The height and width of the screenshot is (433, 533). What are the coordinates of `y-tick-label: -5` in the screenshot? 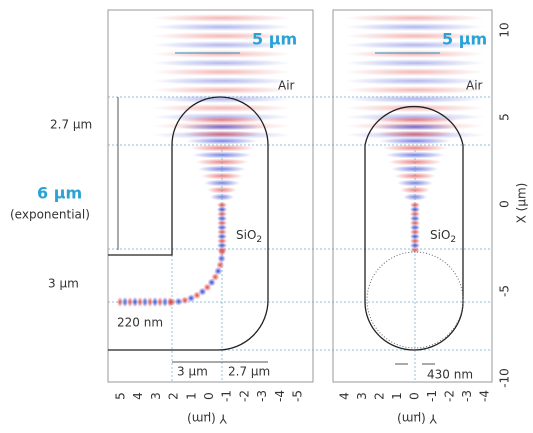 It's located at (505, 291).